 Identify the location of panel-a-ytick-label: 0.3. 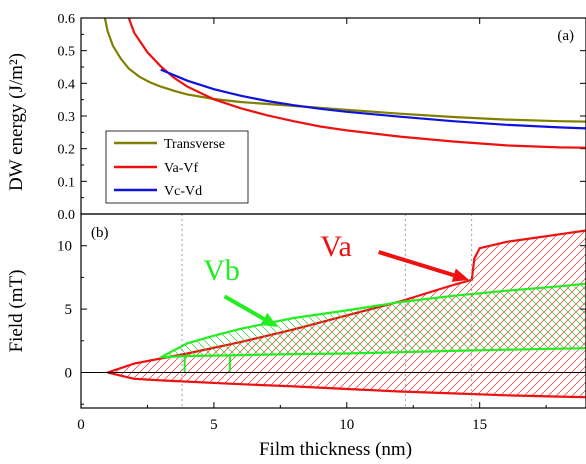
(67, 117).